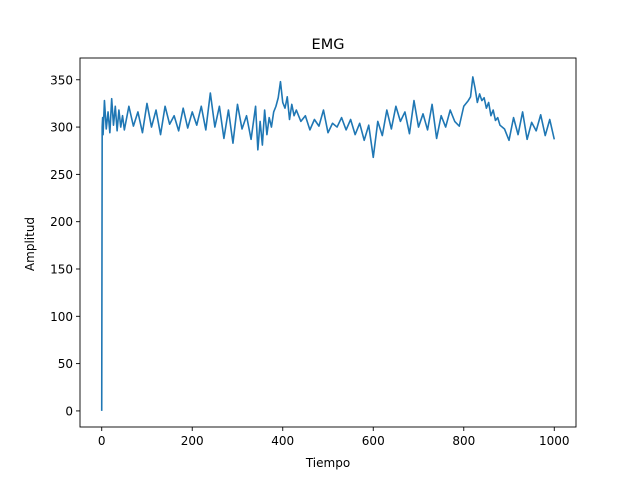 This screenshot has width=640, height=480. Describe the element at coordinates (69, 411) in the screenshot. I see `y-tick-label: 0` at that location.